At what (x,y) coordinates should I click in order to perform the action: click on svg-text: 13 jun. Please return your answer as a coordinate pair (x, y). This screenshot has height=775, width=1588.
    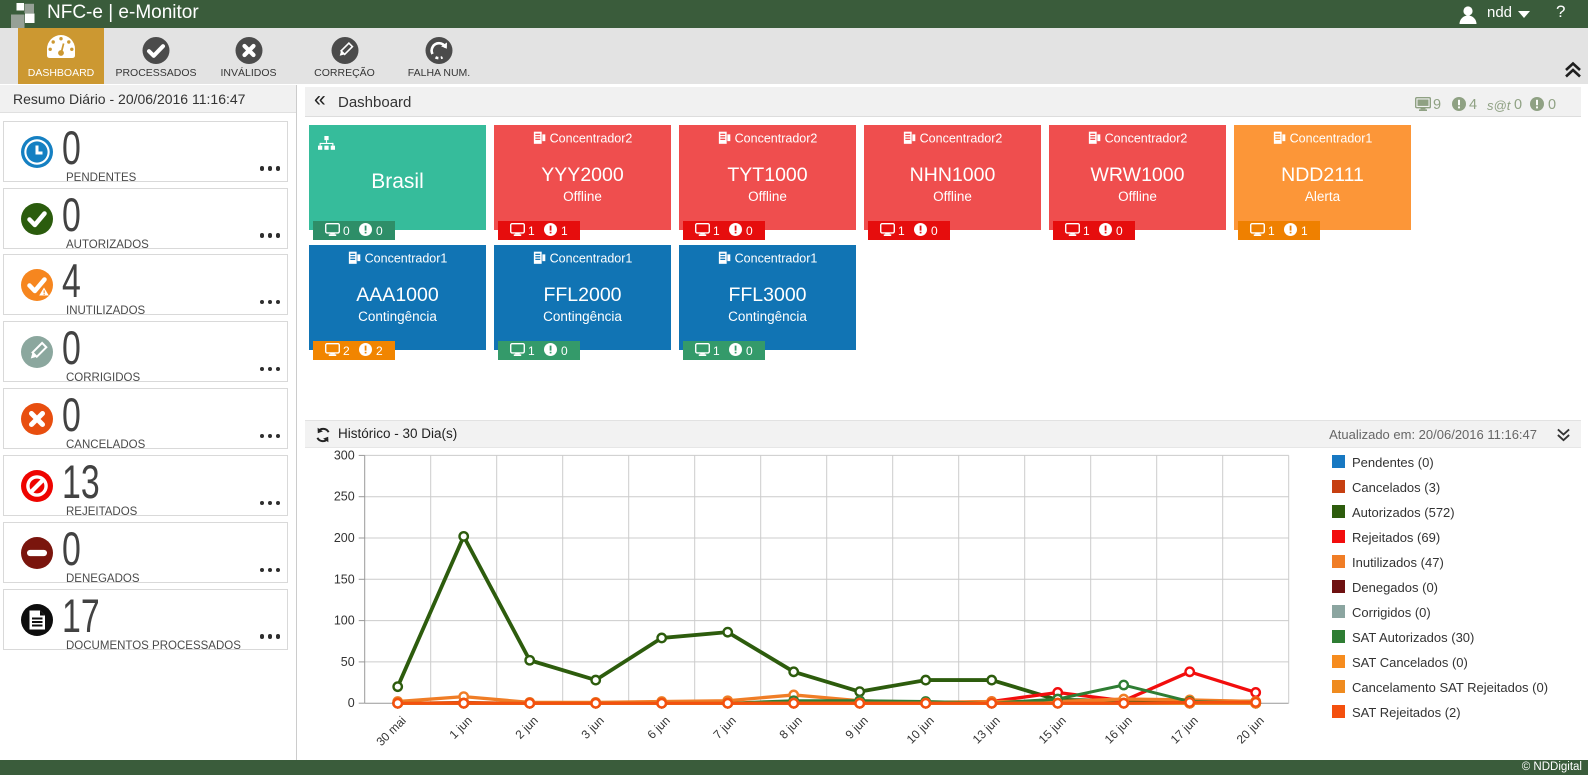
    Looking at the image, I should click on (986, 729).